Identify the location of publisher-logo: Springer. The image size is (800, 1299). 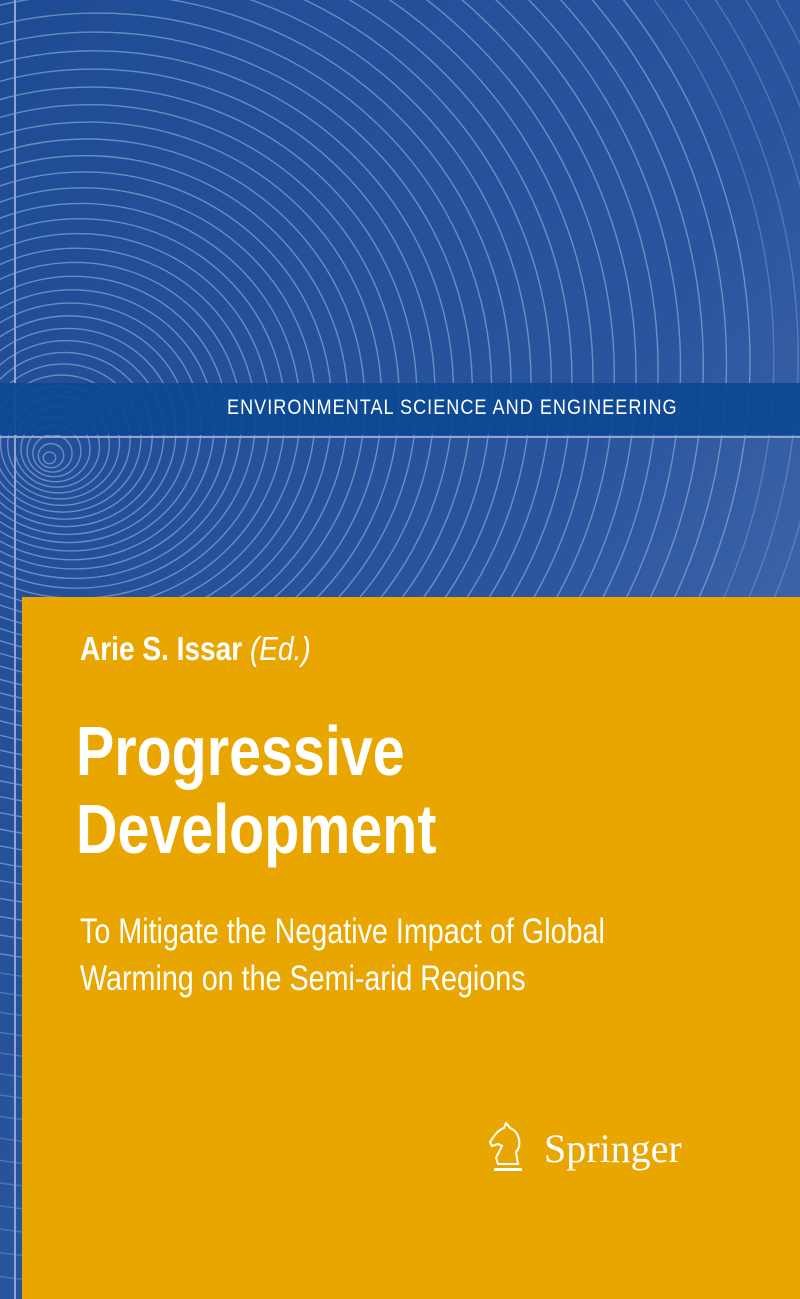
(585, 1148).